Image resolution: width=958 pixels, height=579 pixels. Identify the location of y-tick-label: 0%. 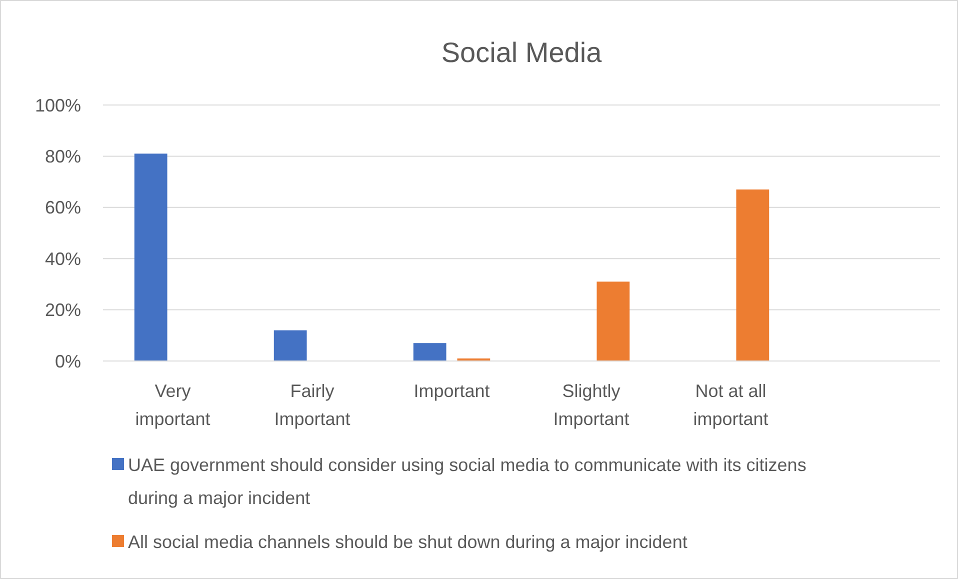
(67, 361).